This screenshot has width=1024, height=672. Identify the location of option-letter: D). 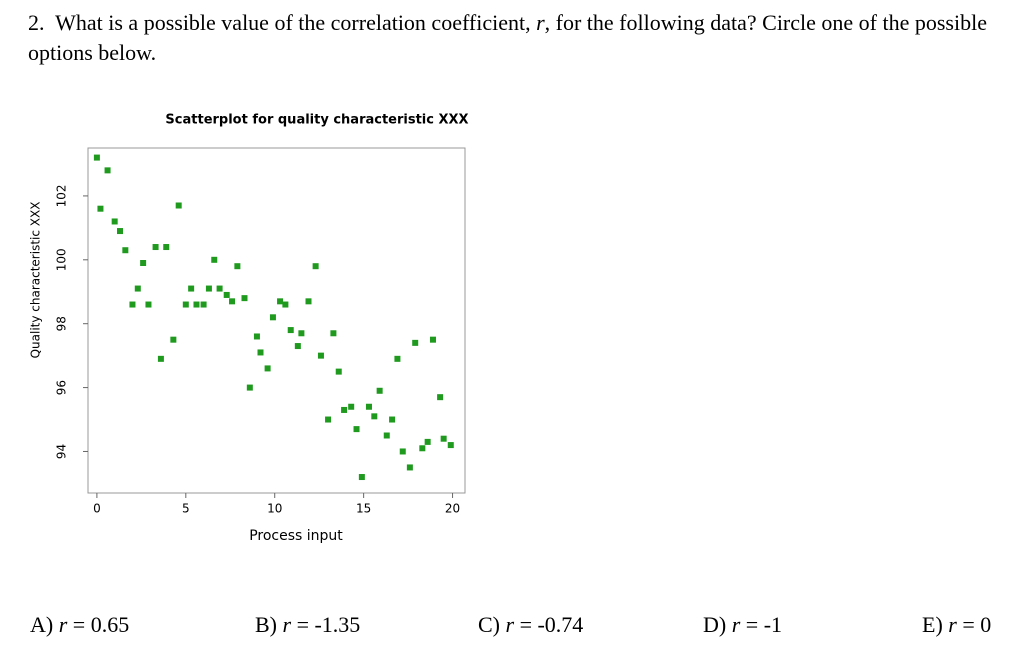
(715, 624).